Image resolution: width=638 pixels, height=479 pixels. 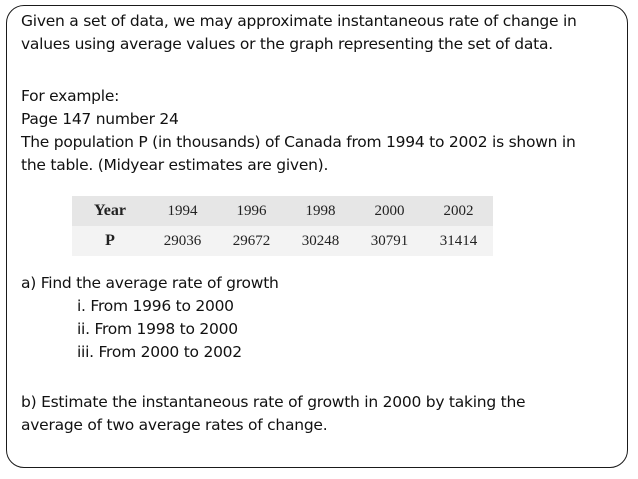 What do you see at coordinates (182, 241) in the screenshot?
I see `table-cell: 29036` at bounding box center [182, 241].